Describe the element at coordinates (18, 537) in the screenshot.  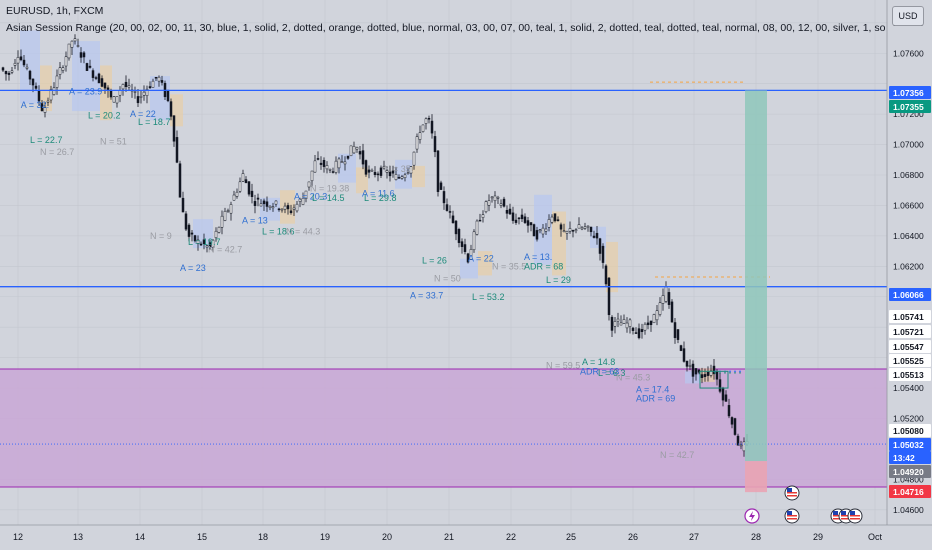
I see `time-tick-label: 12` at that location.